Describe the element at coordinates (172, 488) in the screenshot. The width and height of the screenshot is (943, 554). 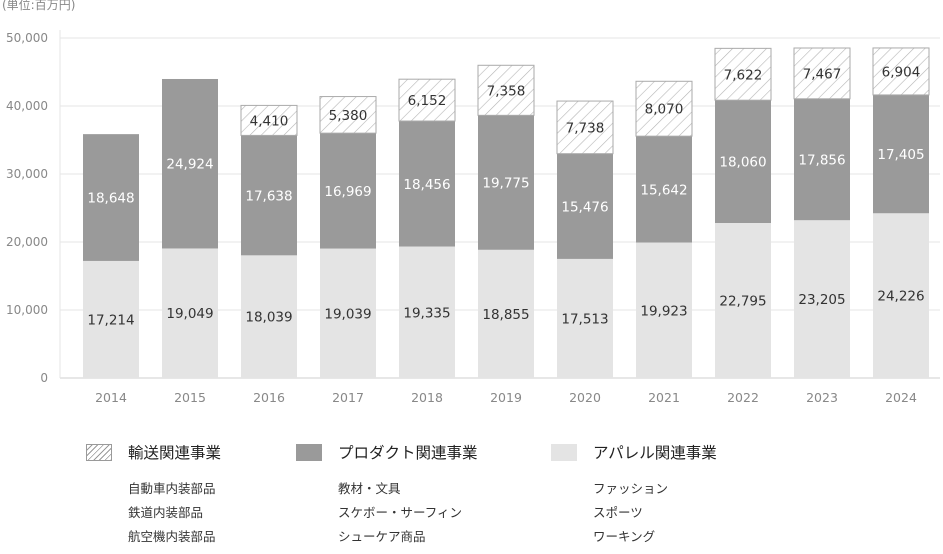
I see `legend-item: 自動車内装部品` at that location.